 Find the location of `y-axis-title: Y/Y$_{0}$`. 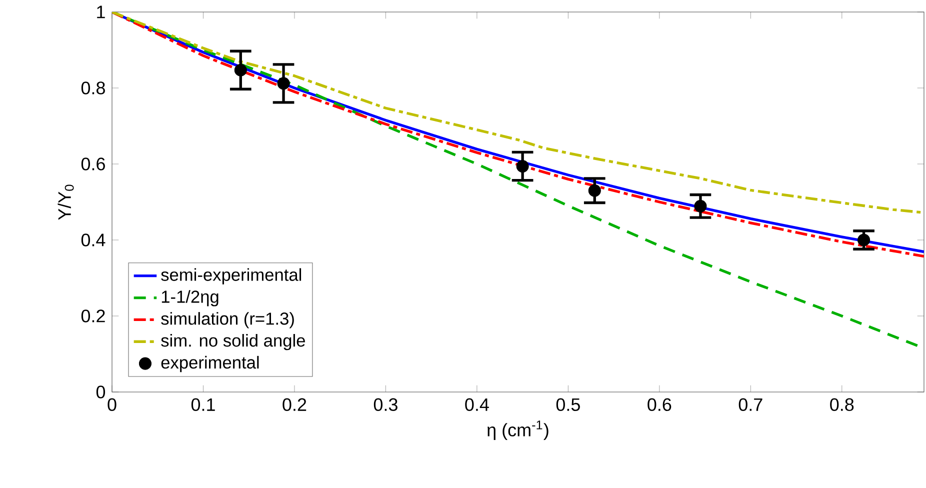

y-axis-title: Y/Y$_{0}$ is located at coordinates (66, 202).